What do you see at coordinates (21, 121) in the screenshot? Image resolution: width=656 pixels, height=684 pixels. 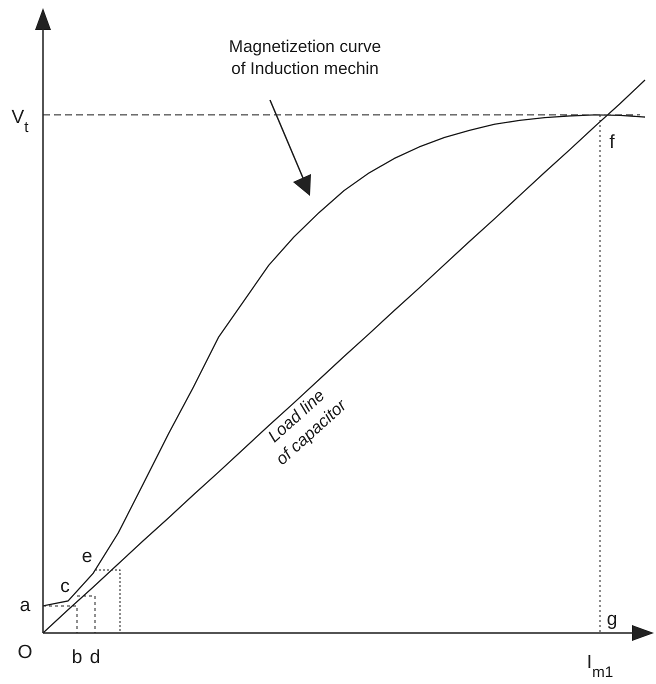 I see `ref-line-label: V$_{t}$` at bounding box center [21, 121].